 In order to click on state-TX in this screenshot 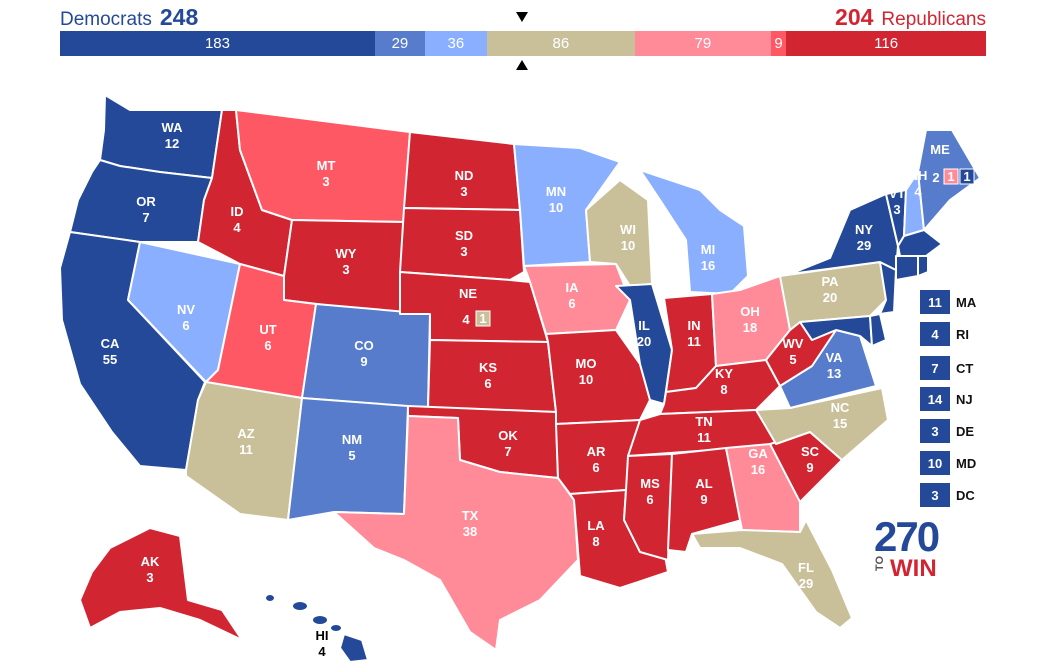, I will do `click(456, 533)`.